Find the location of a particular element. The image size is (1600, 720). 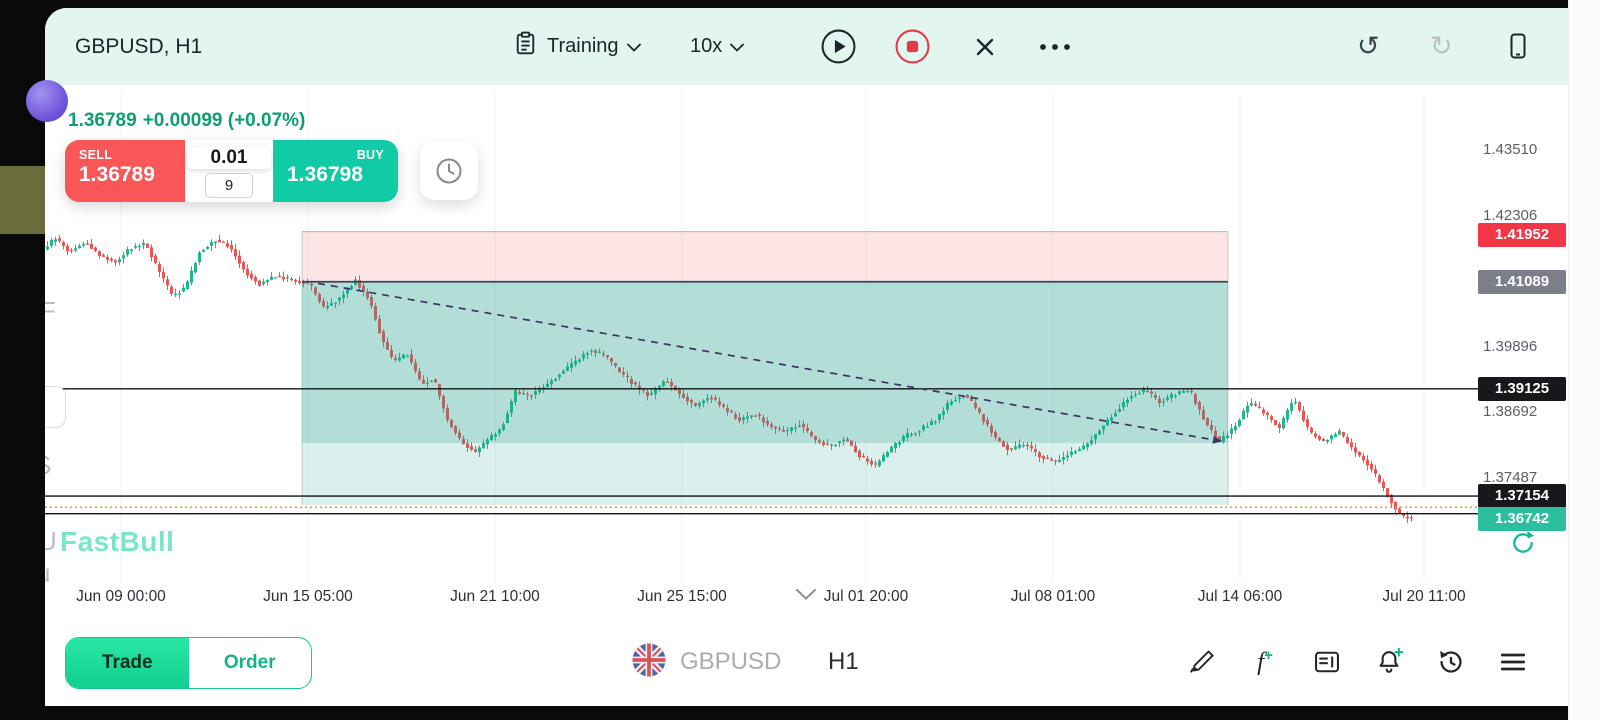

menu-button is located at coordinates (1513, 662).